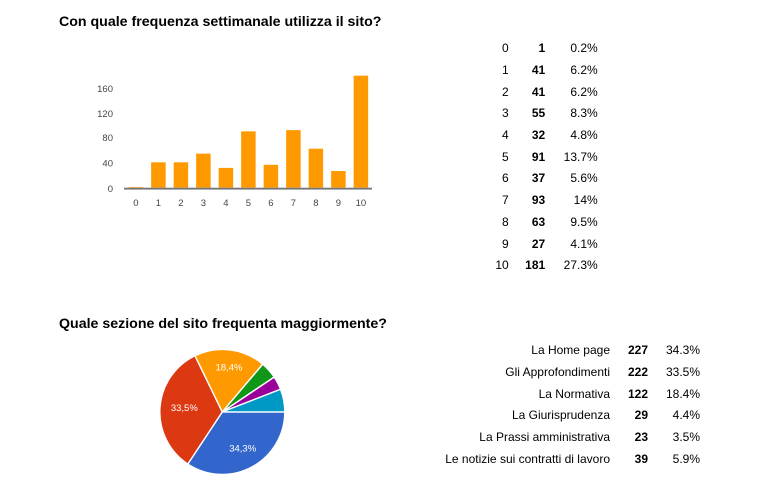 The image size is (768, 485). I want to click on svg-text: 120, so click(105, 114).